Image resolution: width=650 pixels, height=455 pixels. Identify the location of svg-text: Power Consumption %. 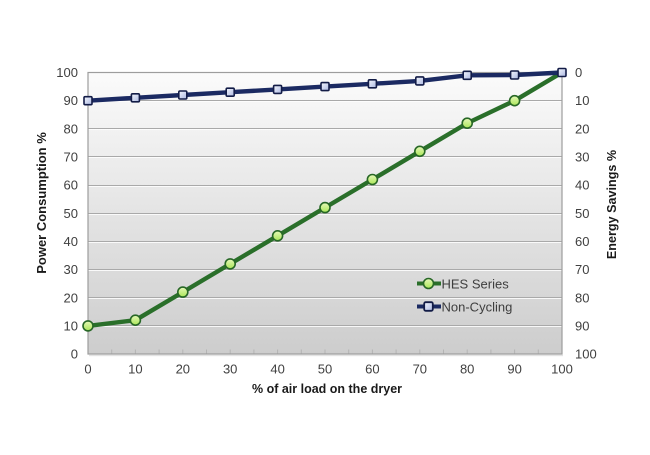
(41, 203).